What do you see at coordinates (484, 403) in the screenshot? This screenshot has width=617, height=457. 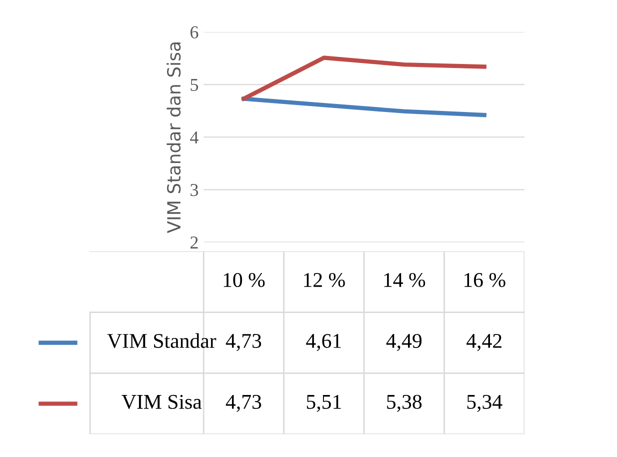 I see `data-label: 5,34` at bounding box center [484, 403].